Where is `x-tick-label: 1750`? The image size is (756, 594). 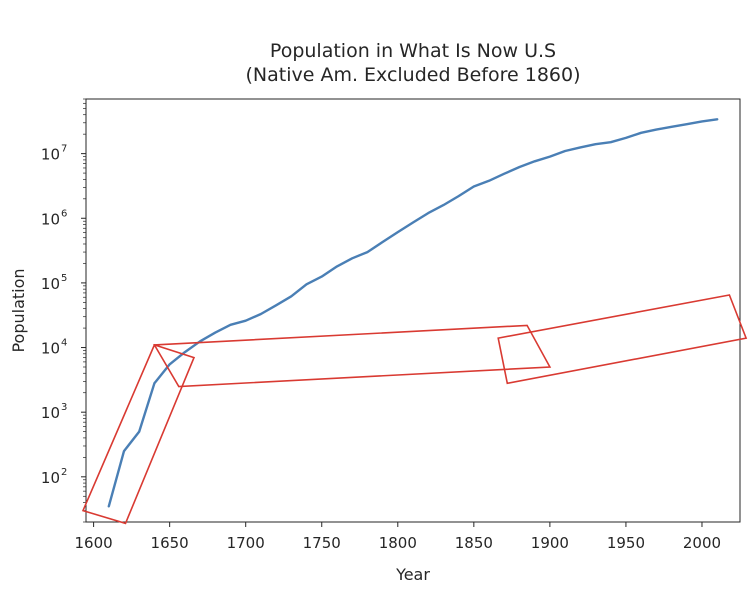 x-tick-label: 1750 is located at coordinates (322, 543).